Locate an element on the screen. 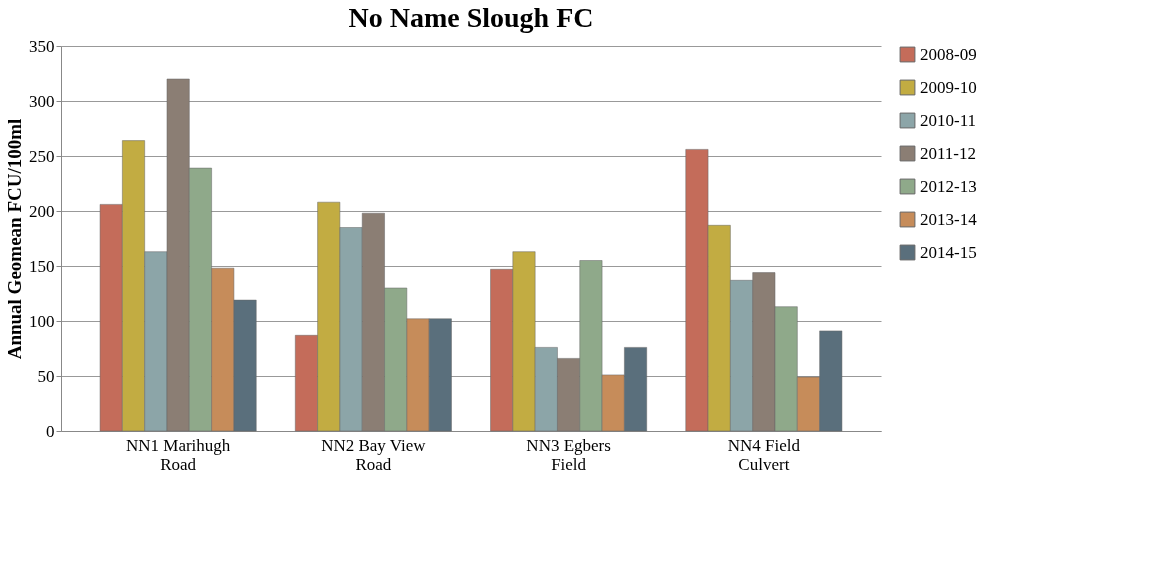  y-tick-label: 350 is located at coordinates (42, 46).